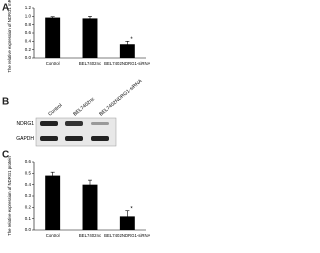 This screenshot has height=253, width=320. I want to click on lane-label: BEL7402NDRG1-siRNA, so click(121, 98).